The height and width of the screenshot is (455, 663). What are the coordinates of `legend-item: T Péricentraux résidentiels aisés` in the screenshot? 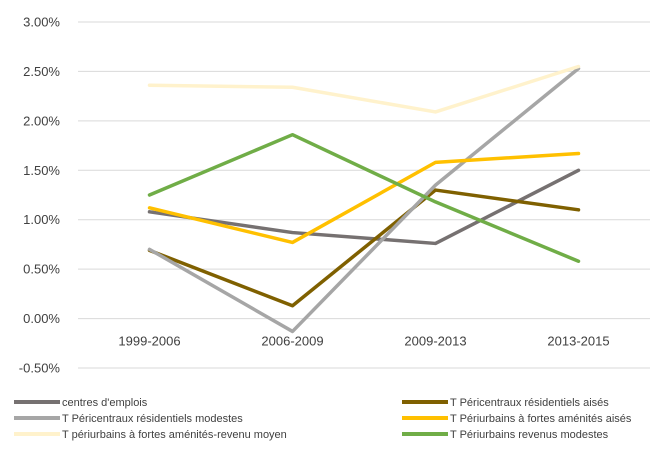 It's located at (505, 403).